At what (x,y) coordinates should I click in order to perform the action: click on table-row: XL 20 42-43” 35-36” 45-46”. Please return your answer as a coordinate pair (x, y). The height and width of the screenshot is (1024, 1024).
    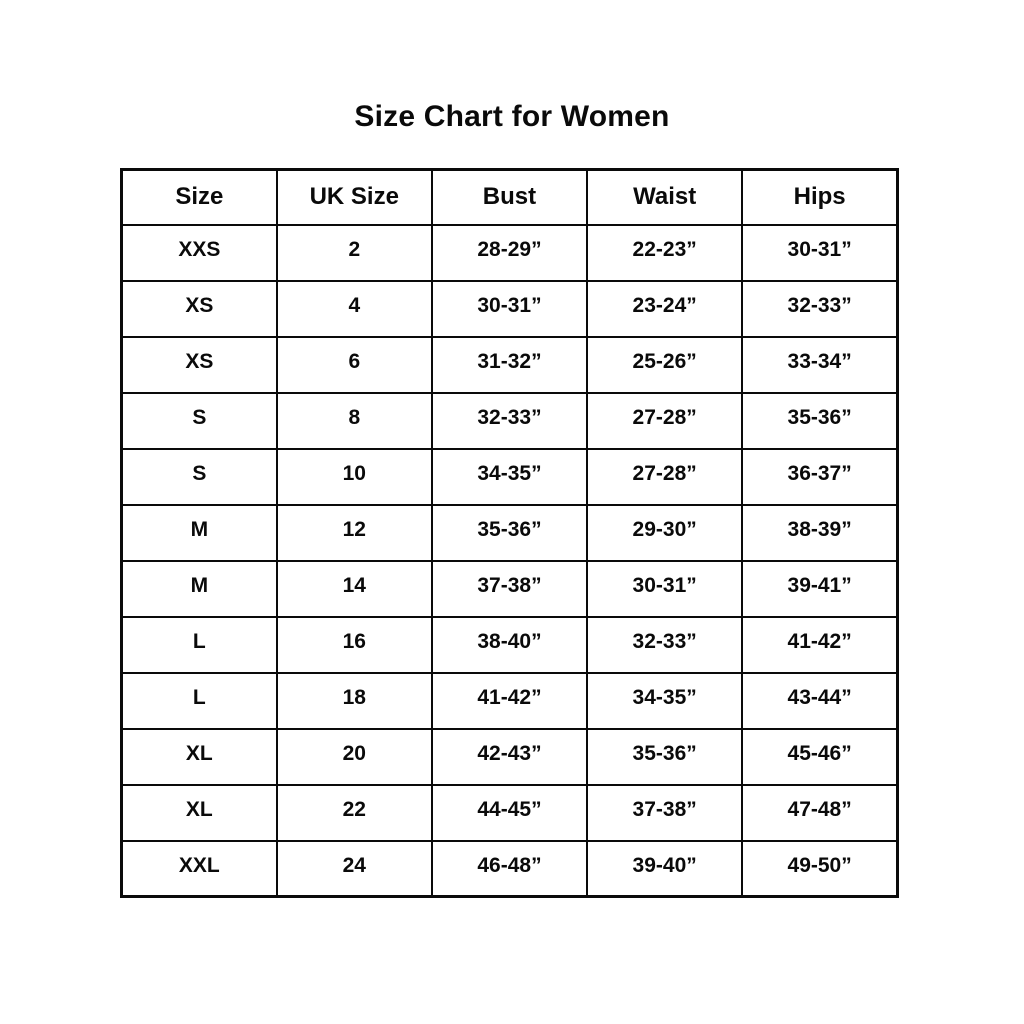
    Looking at the image, I should click on (509, 756).